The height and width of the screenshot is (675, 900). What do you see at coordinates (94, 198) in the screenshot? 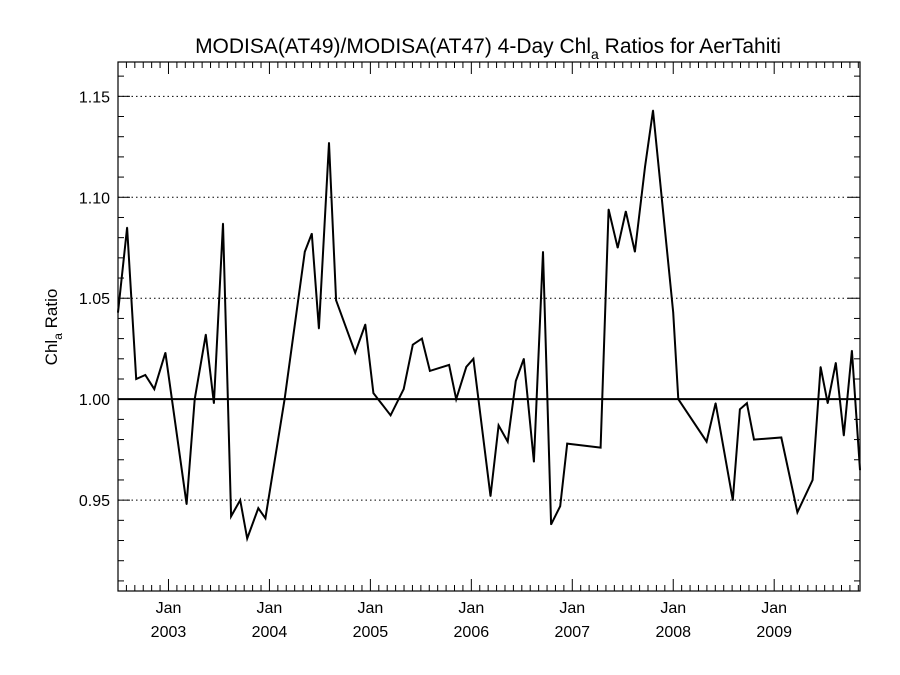
I see `y-tick-label-3: 1.10` at bounding box center [94, 198].